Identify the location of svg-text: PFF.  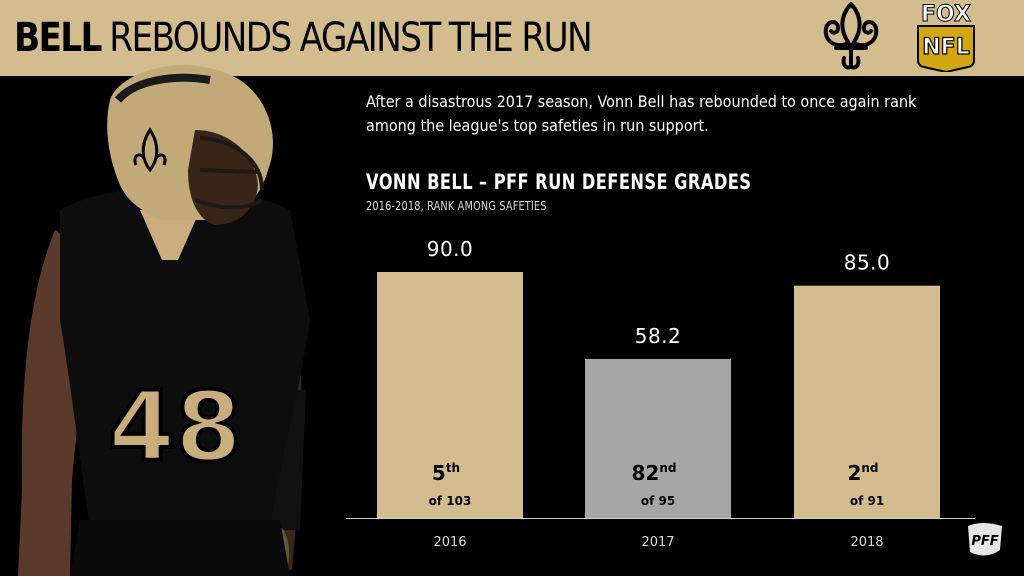
(984, 541).